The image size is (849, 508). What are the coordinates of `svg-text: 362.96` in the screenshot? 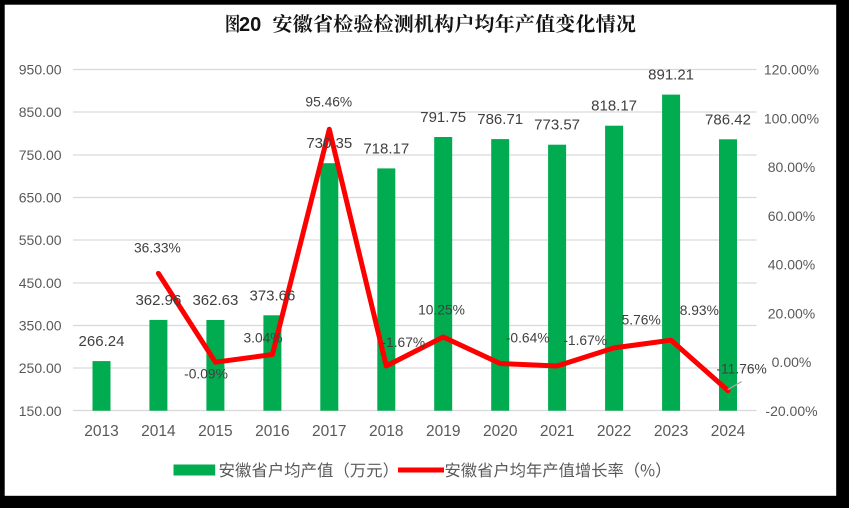 It's located at (158, 300).